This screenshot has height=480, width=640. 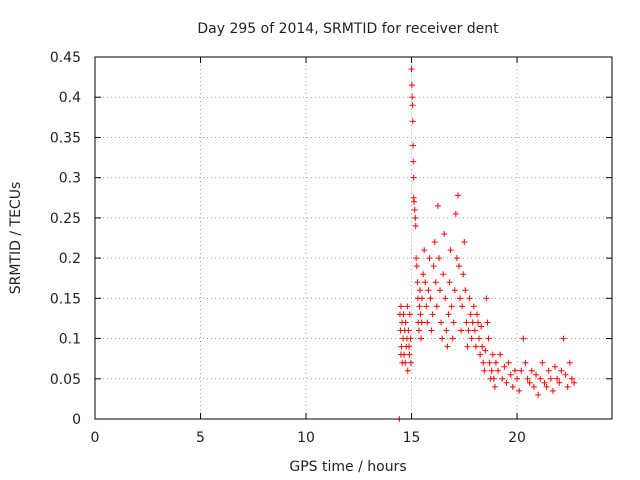 I want to click on y-tick-label: 0.15, so click(x=65, y=299).